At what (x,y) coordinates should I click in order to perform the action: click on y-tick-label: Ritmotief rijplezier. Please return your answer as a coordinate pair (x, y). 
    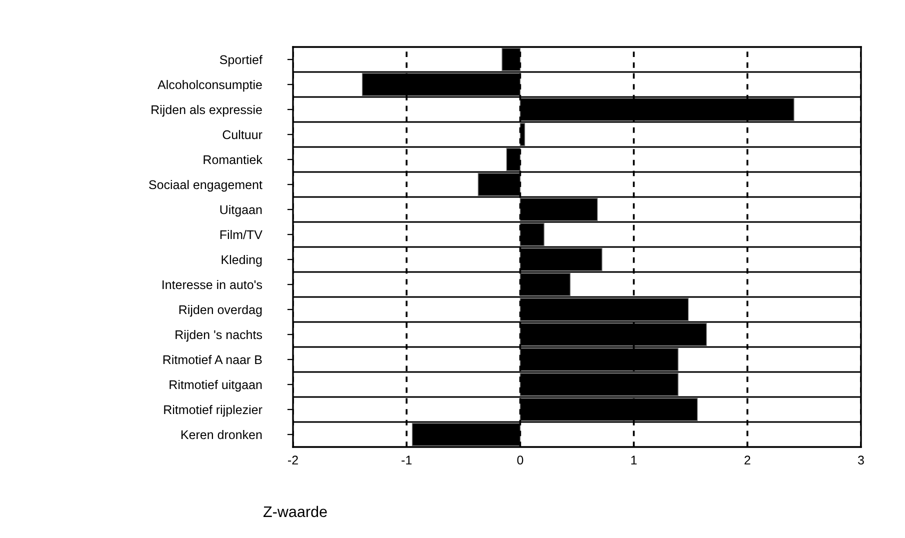
    Looking at the image, I should click on (213, 410).